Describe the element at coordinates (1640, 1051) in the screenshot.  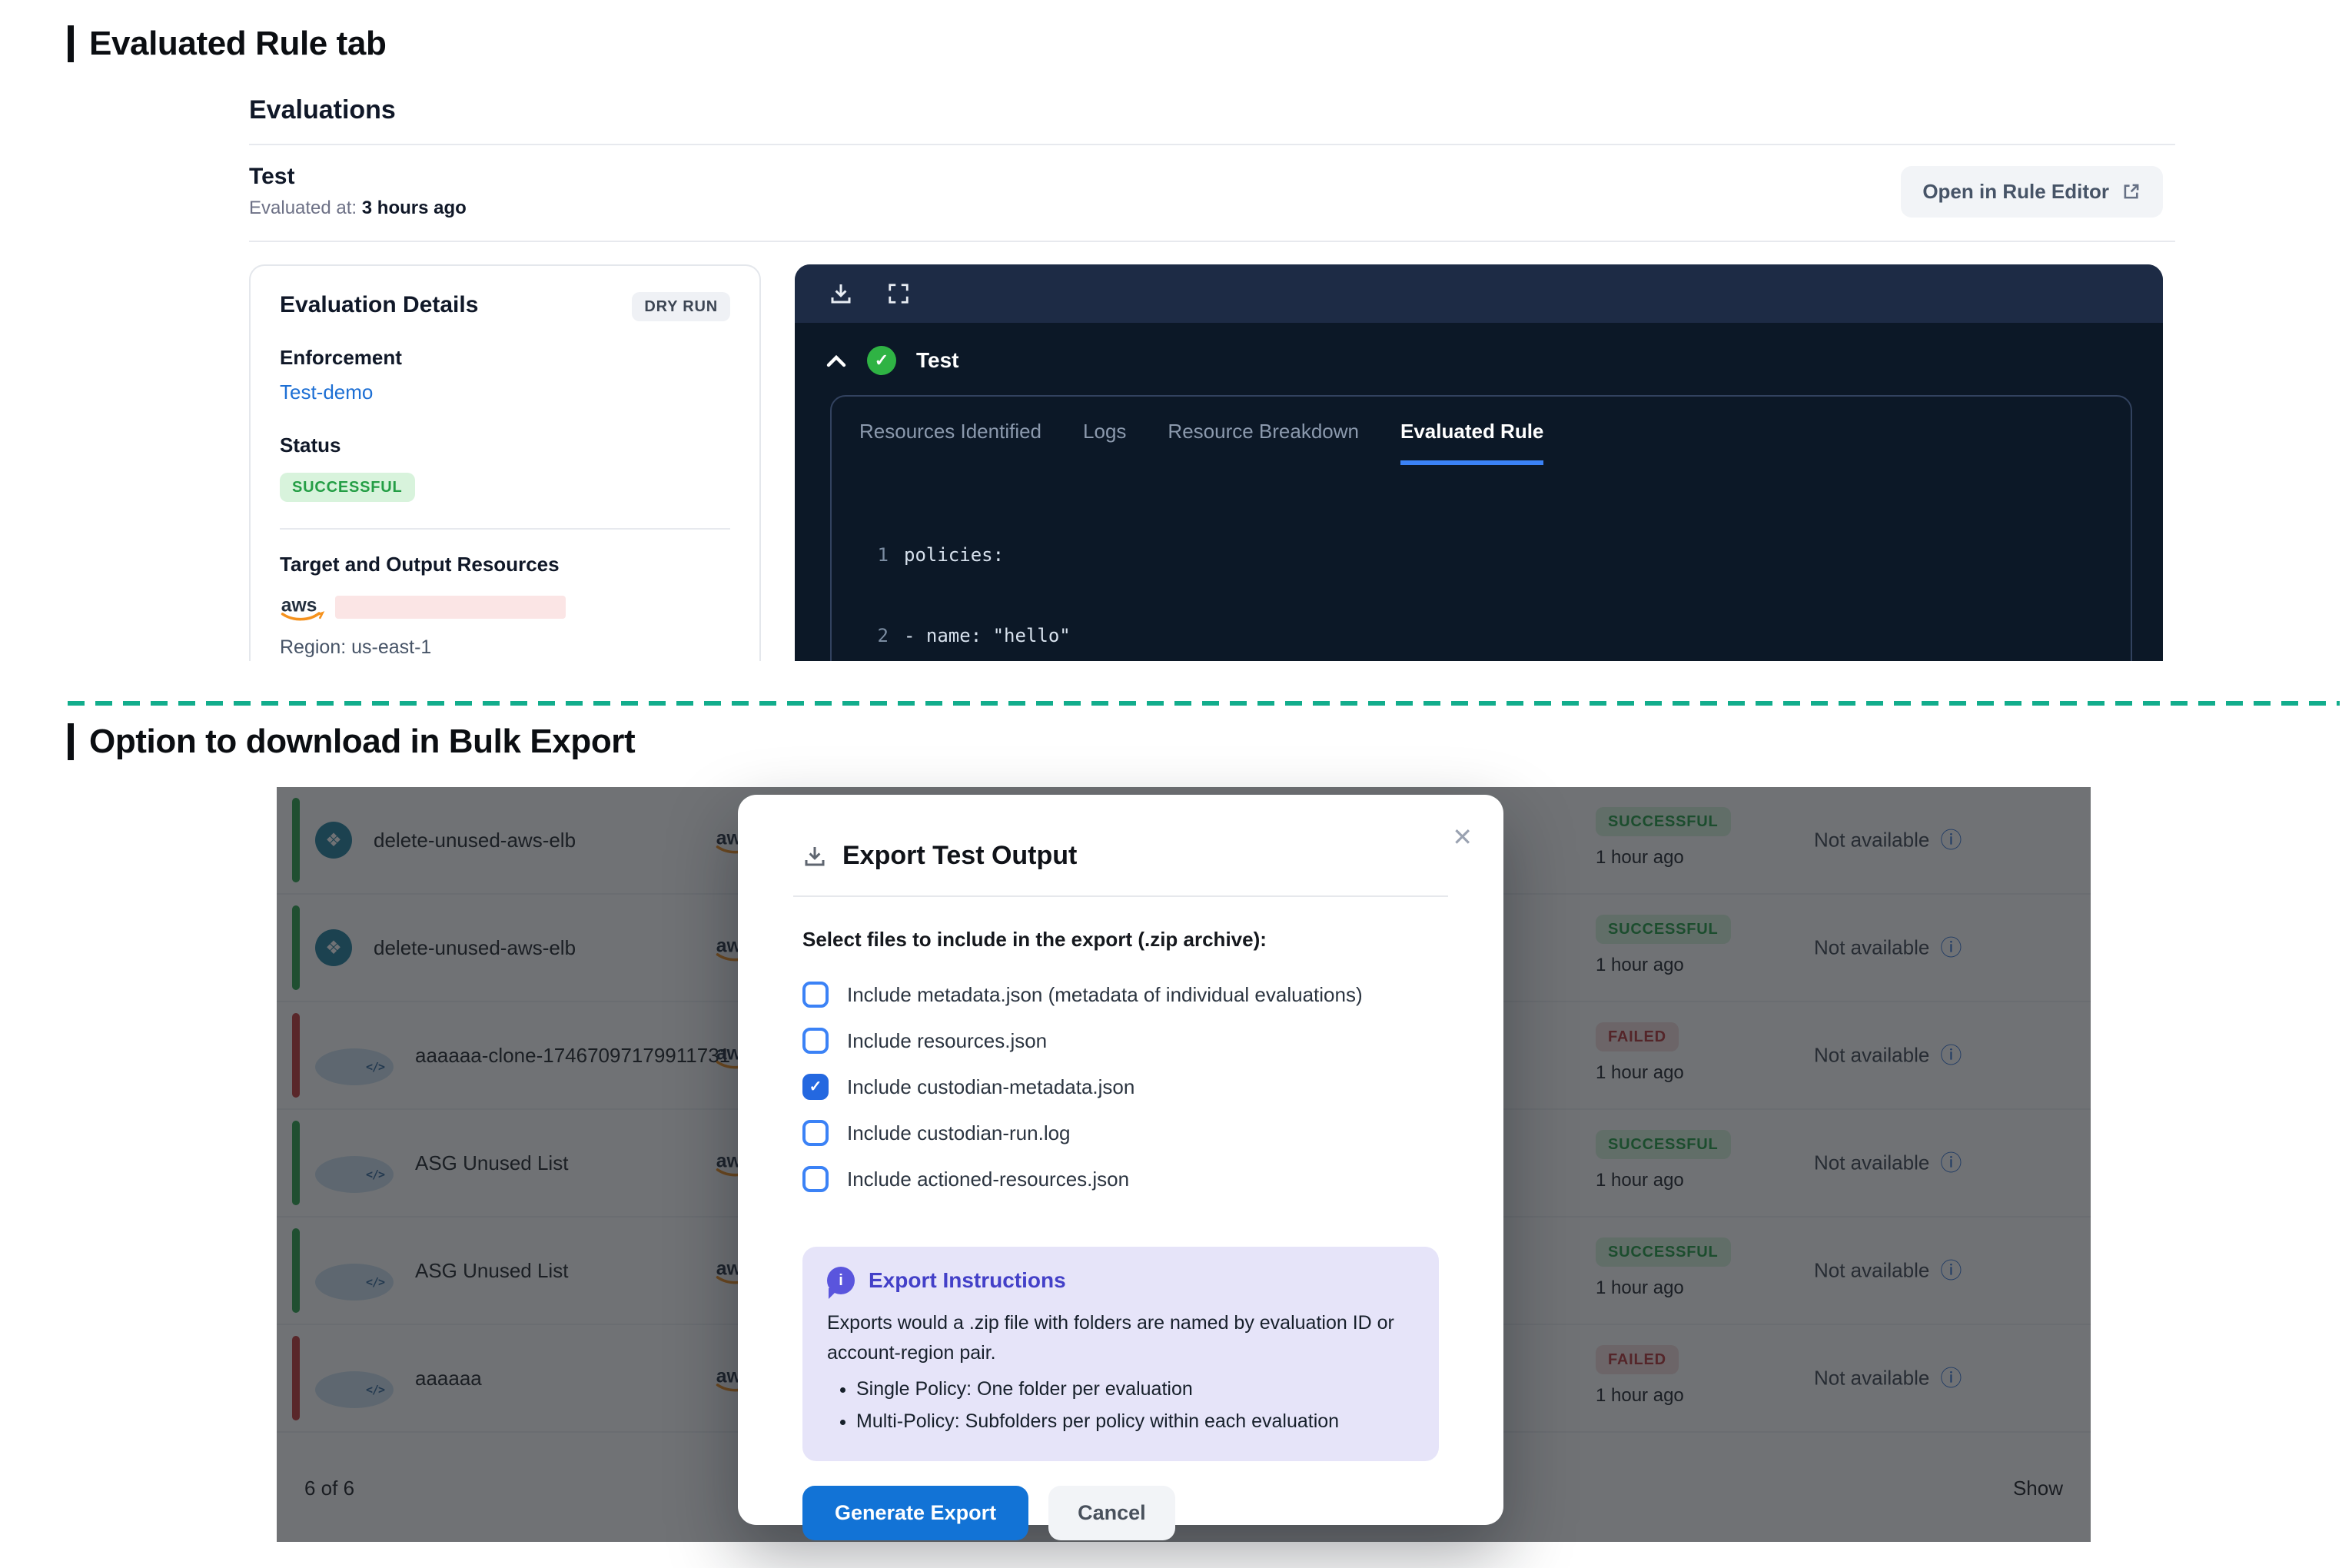
I see `status-cell: FAILED 1 hour ago` at that location.